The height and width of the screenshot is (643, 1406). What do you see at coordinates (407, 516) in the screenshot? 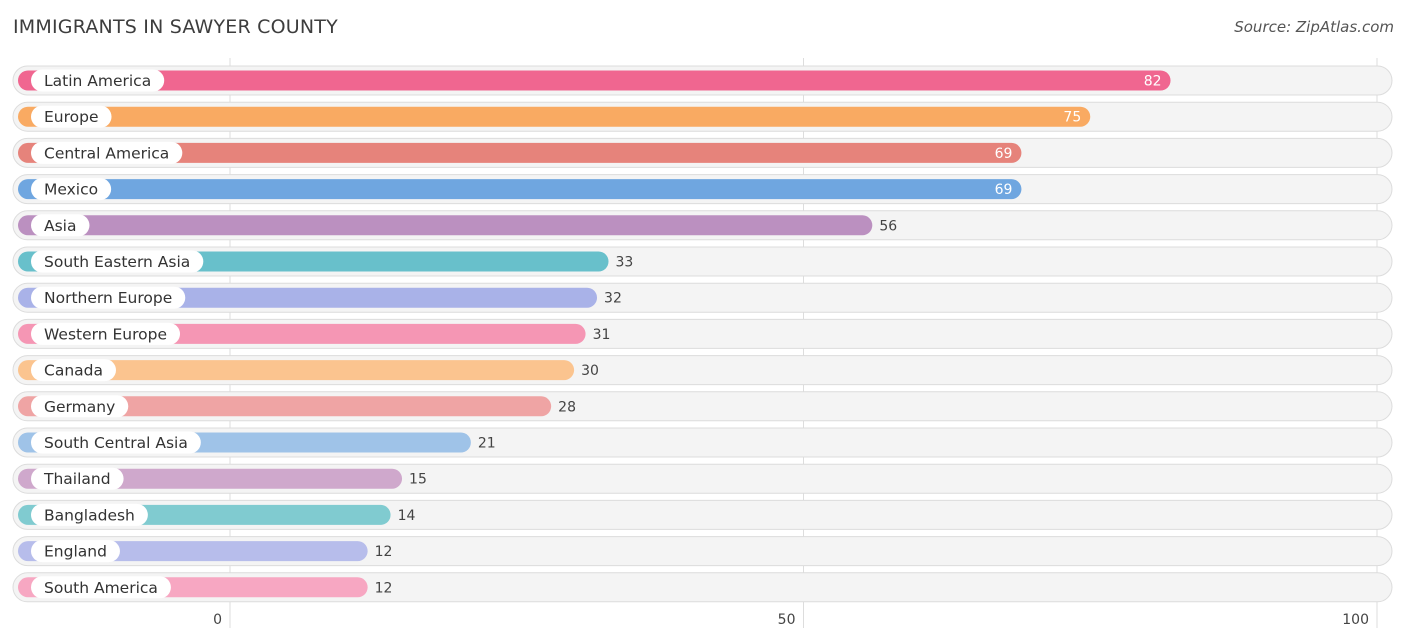
I see `value-label: 14` at bounding box center [407, 516].